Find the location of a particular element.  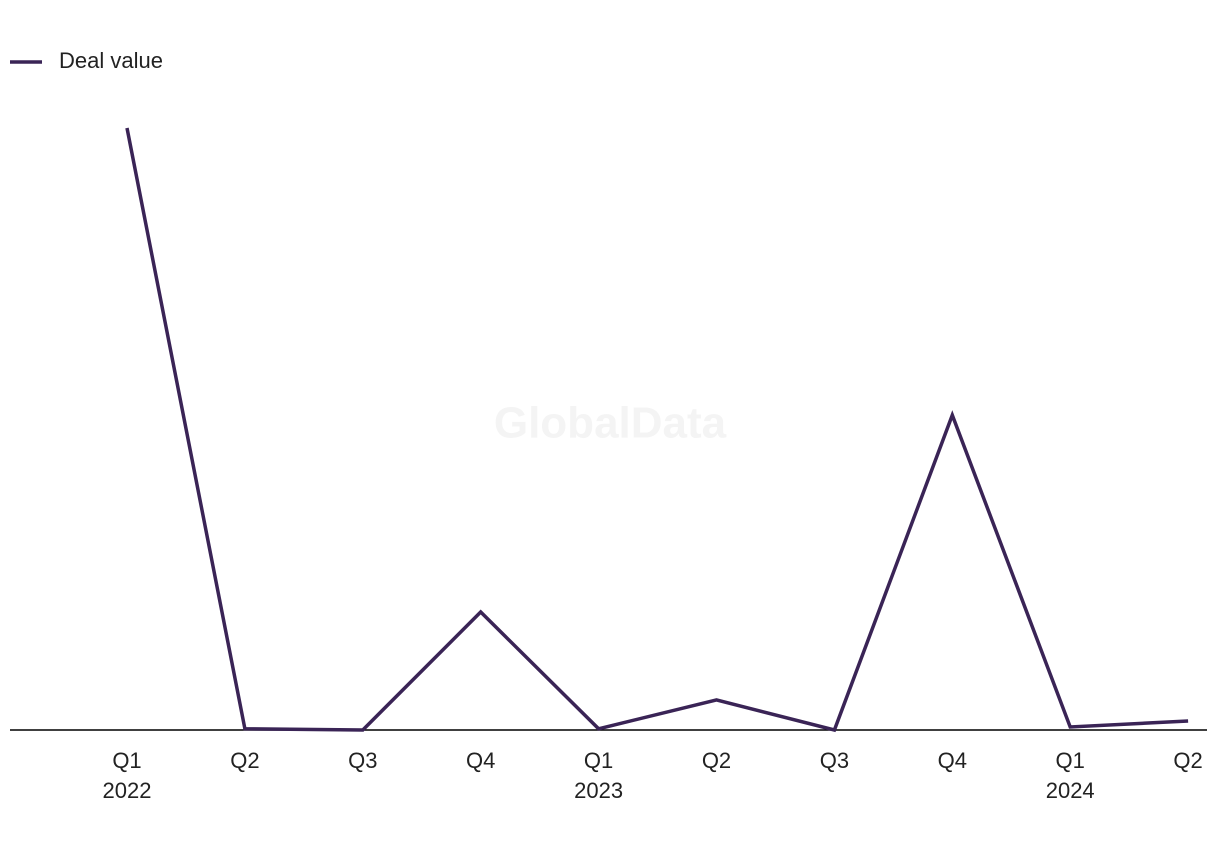

legend-label: Deal value is located at coordinates (111, 60).